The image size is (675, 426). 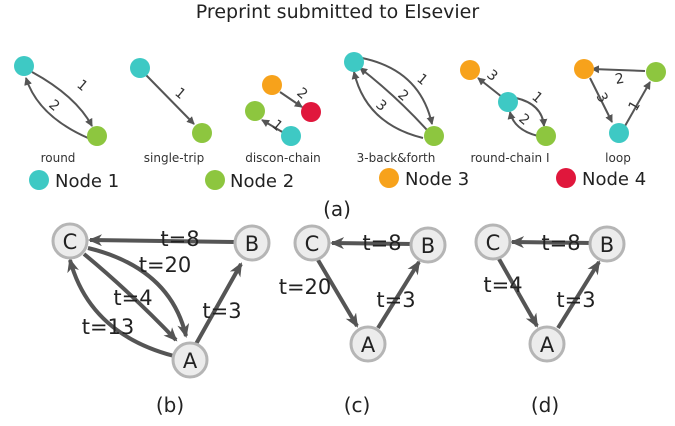 I want to click on motif-3-back-forth: 1 2 3 3-back&forth, so click(x=394, y=108).